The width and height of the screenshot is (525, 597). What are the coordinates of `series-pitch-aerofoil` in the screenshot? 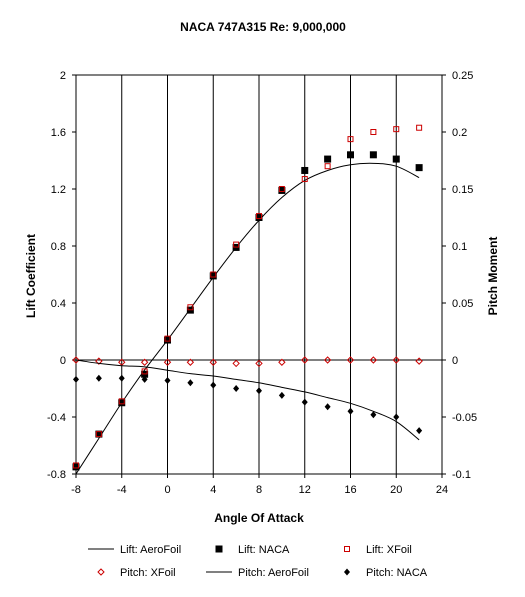 It's located at (247, 400).